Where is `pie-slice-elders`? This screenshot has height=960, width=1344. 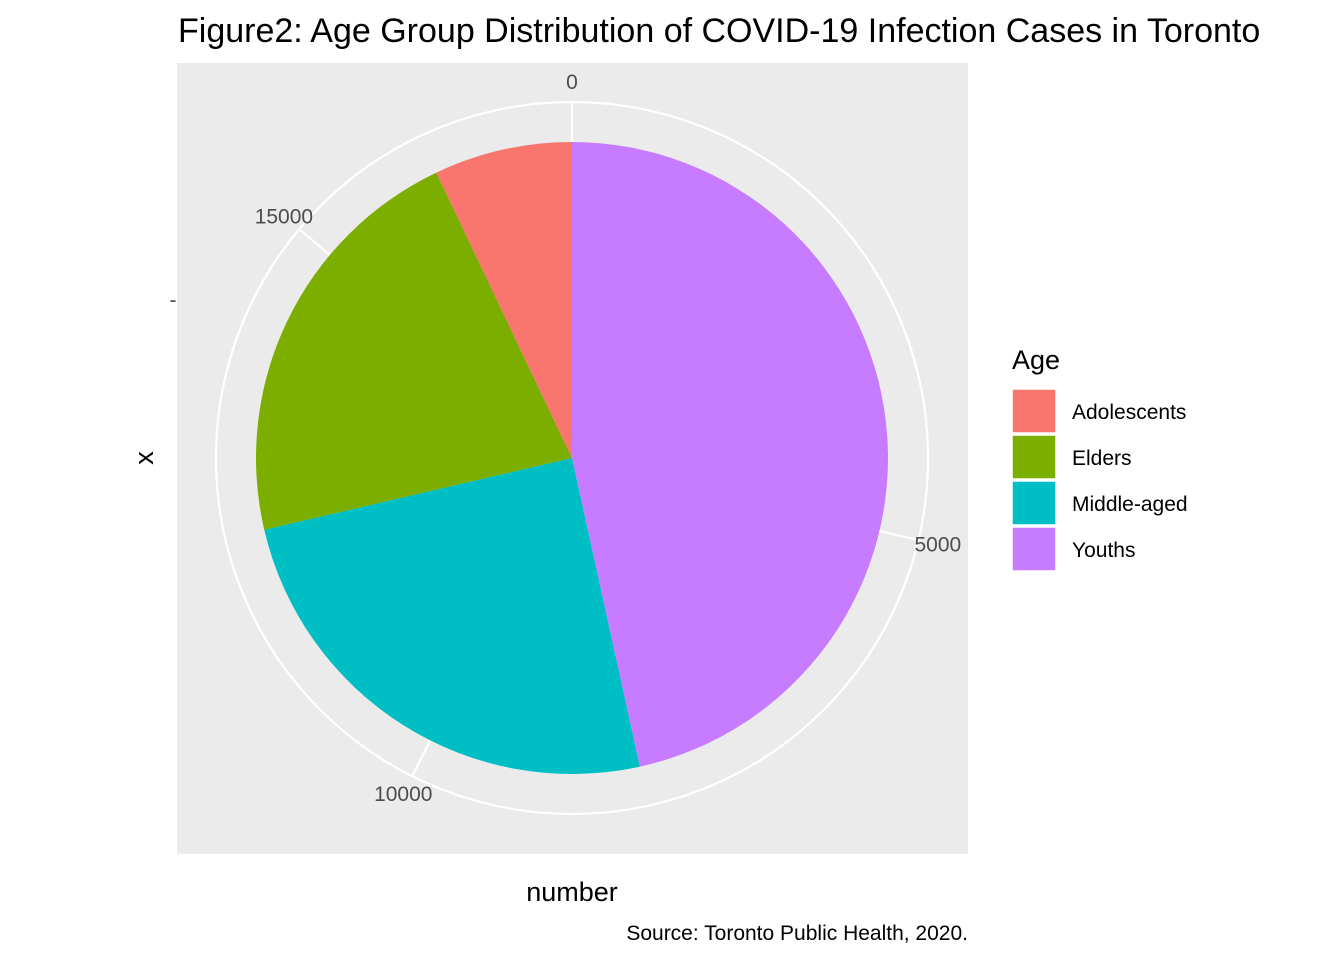 pie-slice-elders is located at coordinates (414, 351).